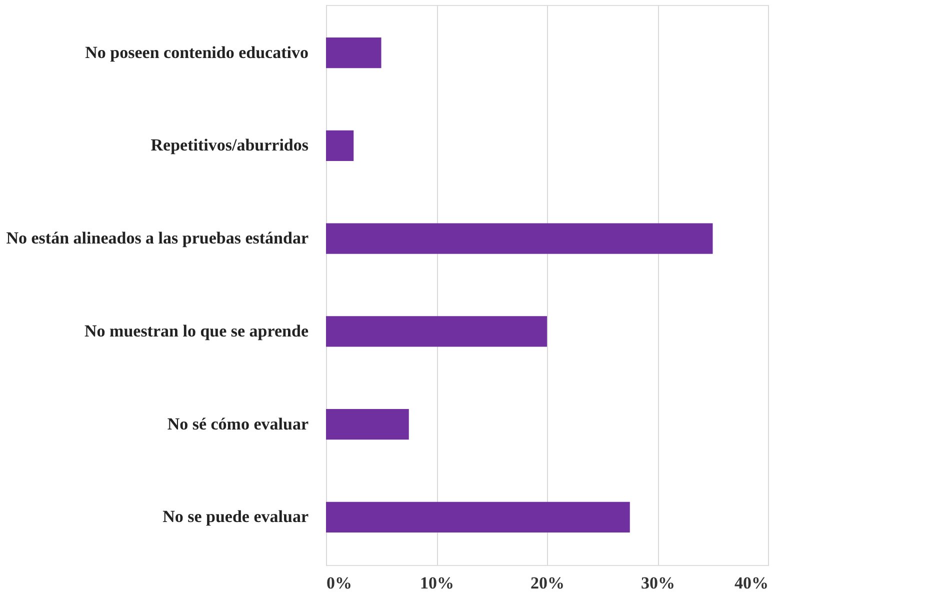  Describe the element at coordinates (229, 145) in the screenshot. I see `y-tick-label: Repetitivos/aburridos` at that location.